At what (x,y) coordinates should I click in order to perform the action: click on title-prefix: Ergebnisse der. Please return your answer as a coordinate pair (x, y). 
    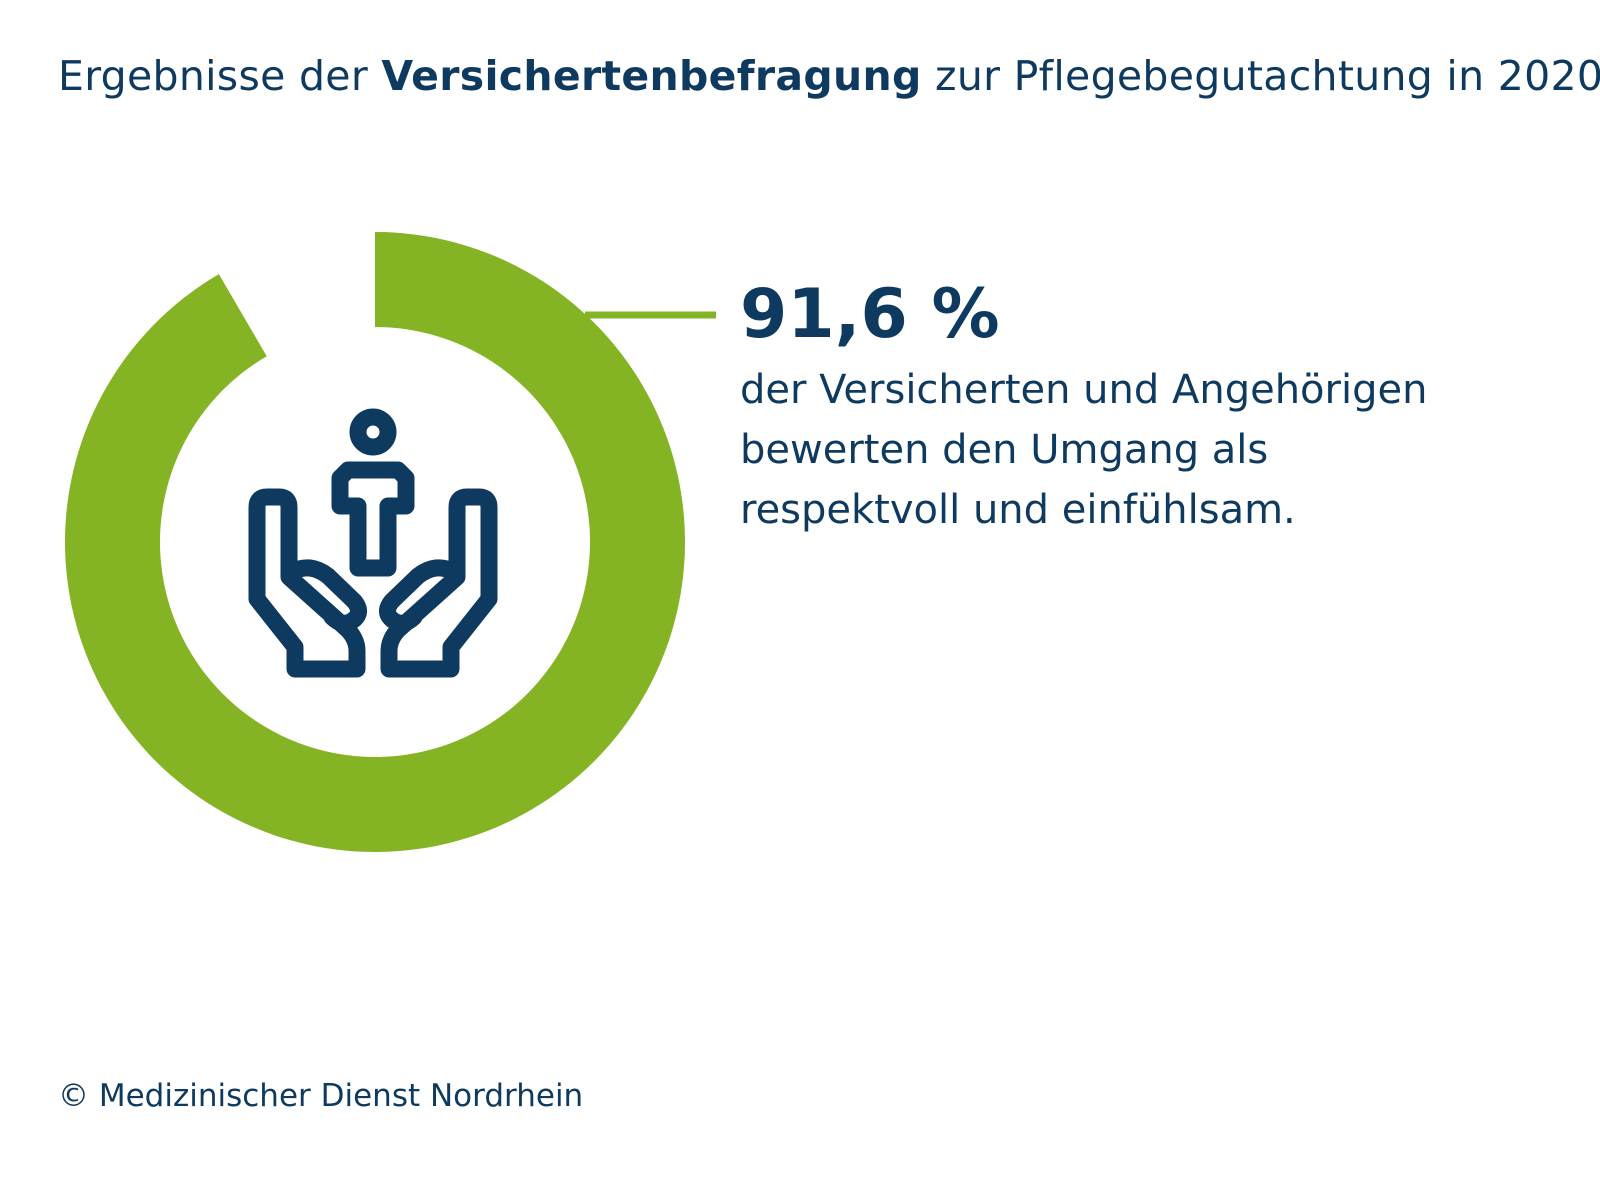
    Looking at the image, I should click on (213, 76).